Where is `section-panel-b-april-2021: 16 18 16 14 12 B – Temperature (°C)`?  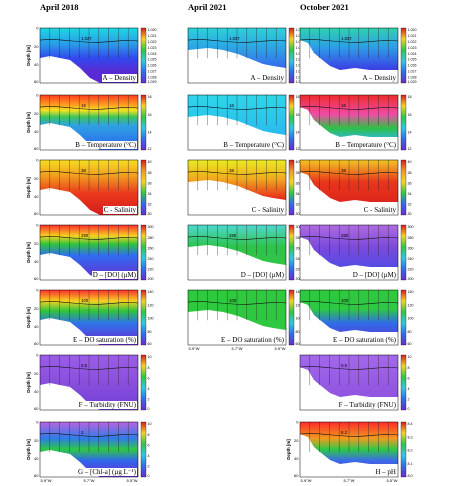
section-panel-b-april-2021: 16 18 16 14 12 B – Temperature (°C) is located at coordinates (236, 123).